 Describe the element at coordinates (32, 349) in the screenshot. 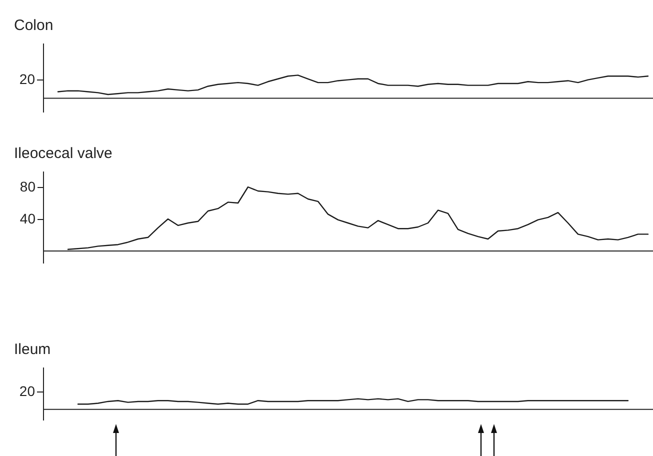

I see `chart-title: Ileum` at that location.